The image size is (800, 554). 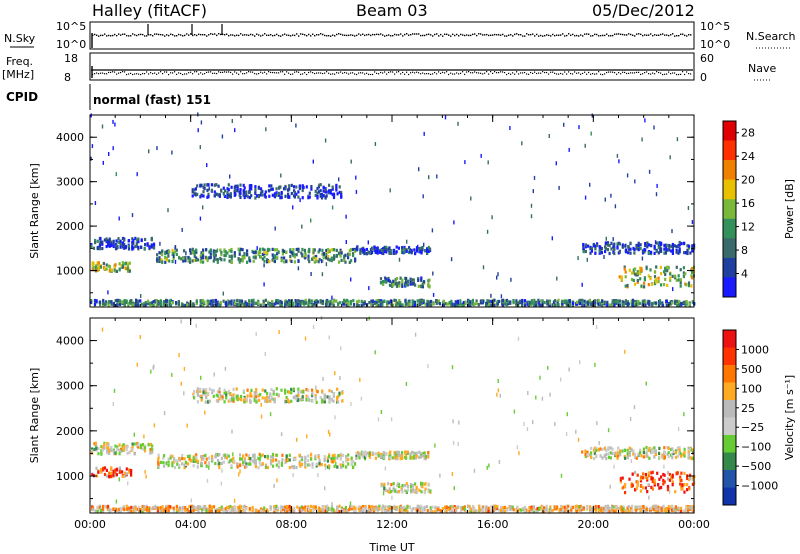 I want to click on colorbar-segment, so click(x=729, y=150).